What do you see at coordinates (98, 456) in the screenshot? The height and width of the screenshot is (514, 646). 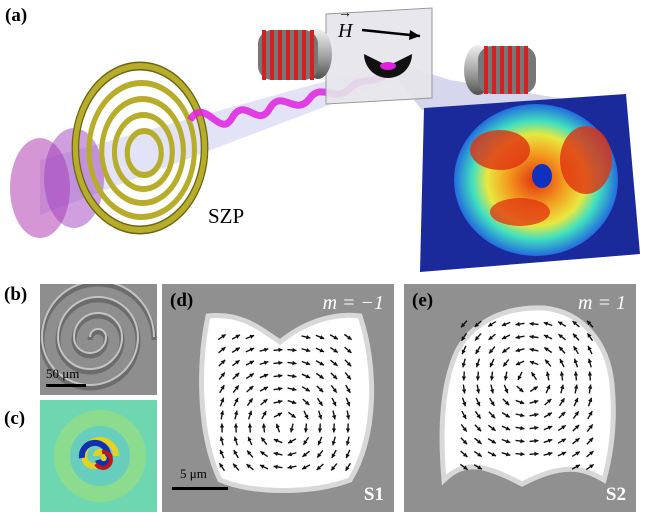 I see `szp-phase-map` at bounding box center [98, 456].